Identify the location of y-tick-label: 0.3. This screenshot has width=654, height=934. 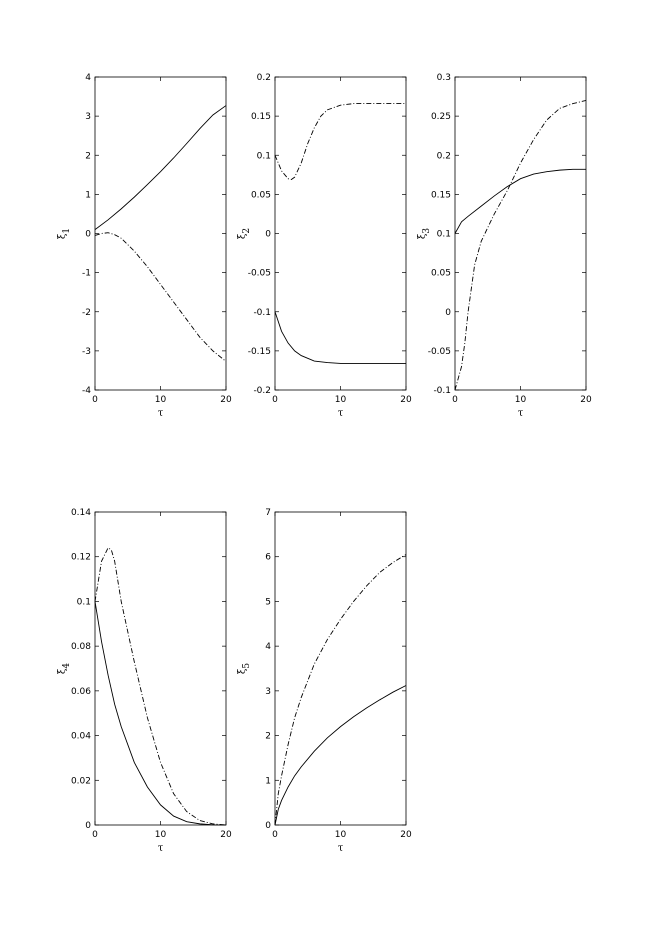
(444, 78).